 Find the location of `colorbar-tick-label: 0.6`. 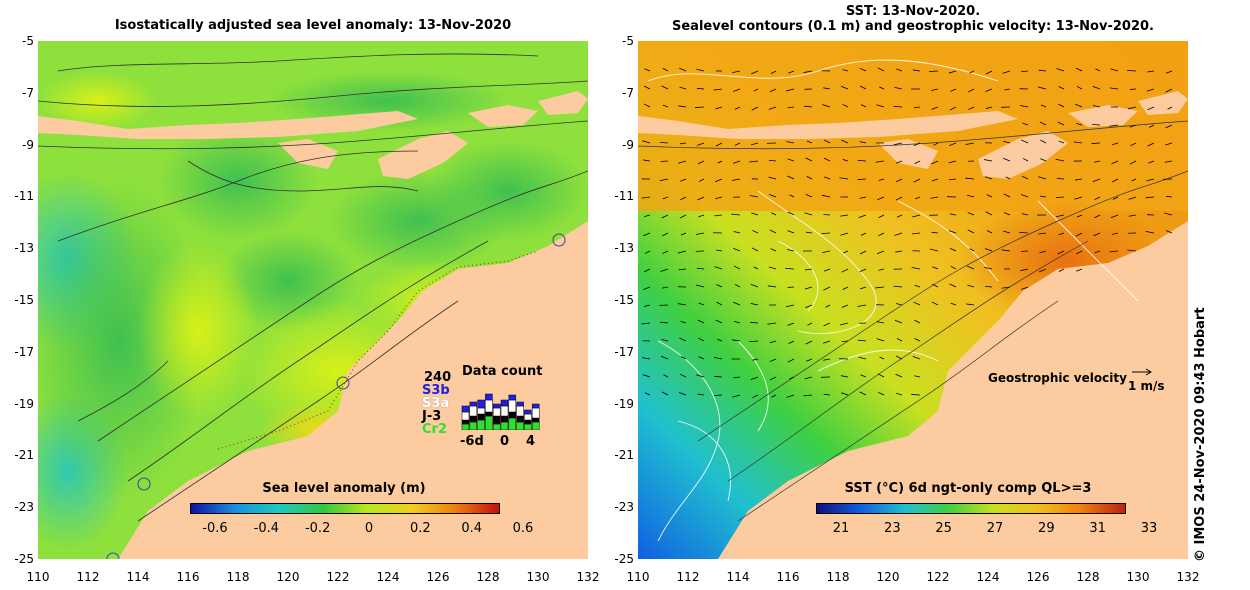

colorbar-tick-label: 0.6 is located at coordinates (523, 528).